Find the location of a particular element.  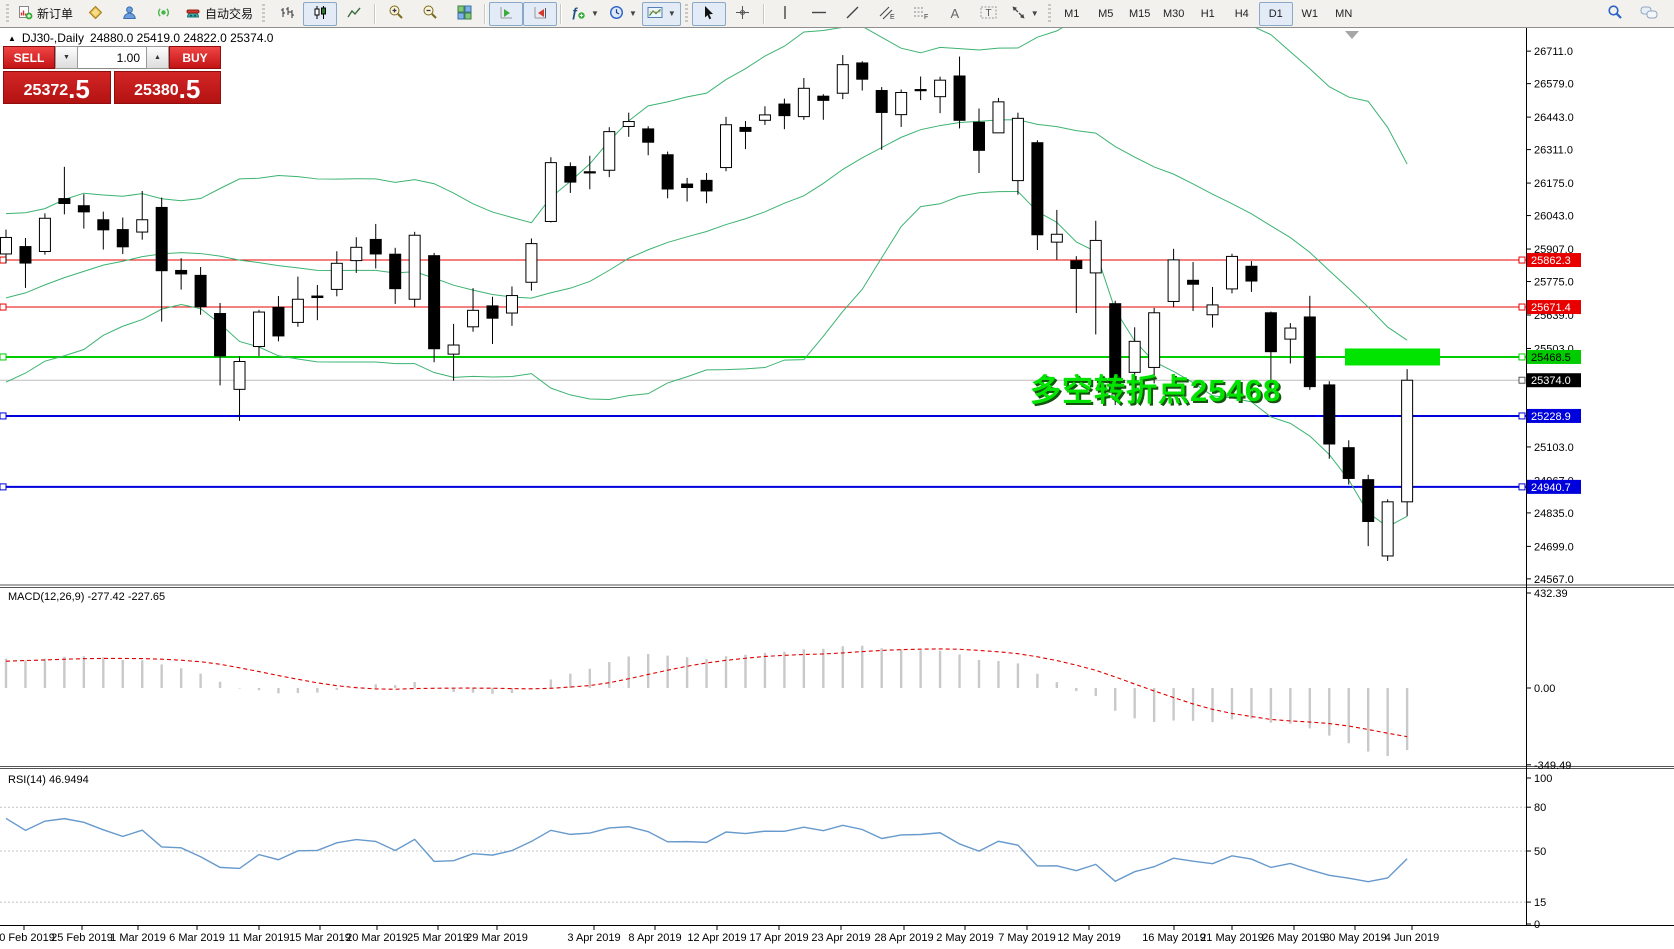

channel-tool-button: E is located at coordinates (887, 14).